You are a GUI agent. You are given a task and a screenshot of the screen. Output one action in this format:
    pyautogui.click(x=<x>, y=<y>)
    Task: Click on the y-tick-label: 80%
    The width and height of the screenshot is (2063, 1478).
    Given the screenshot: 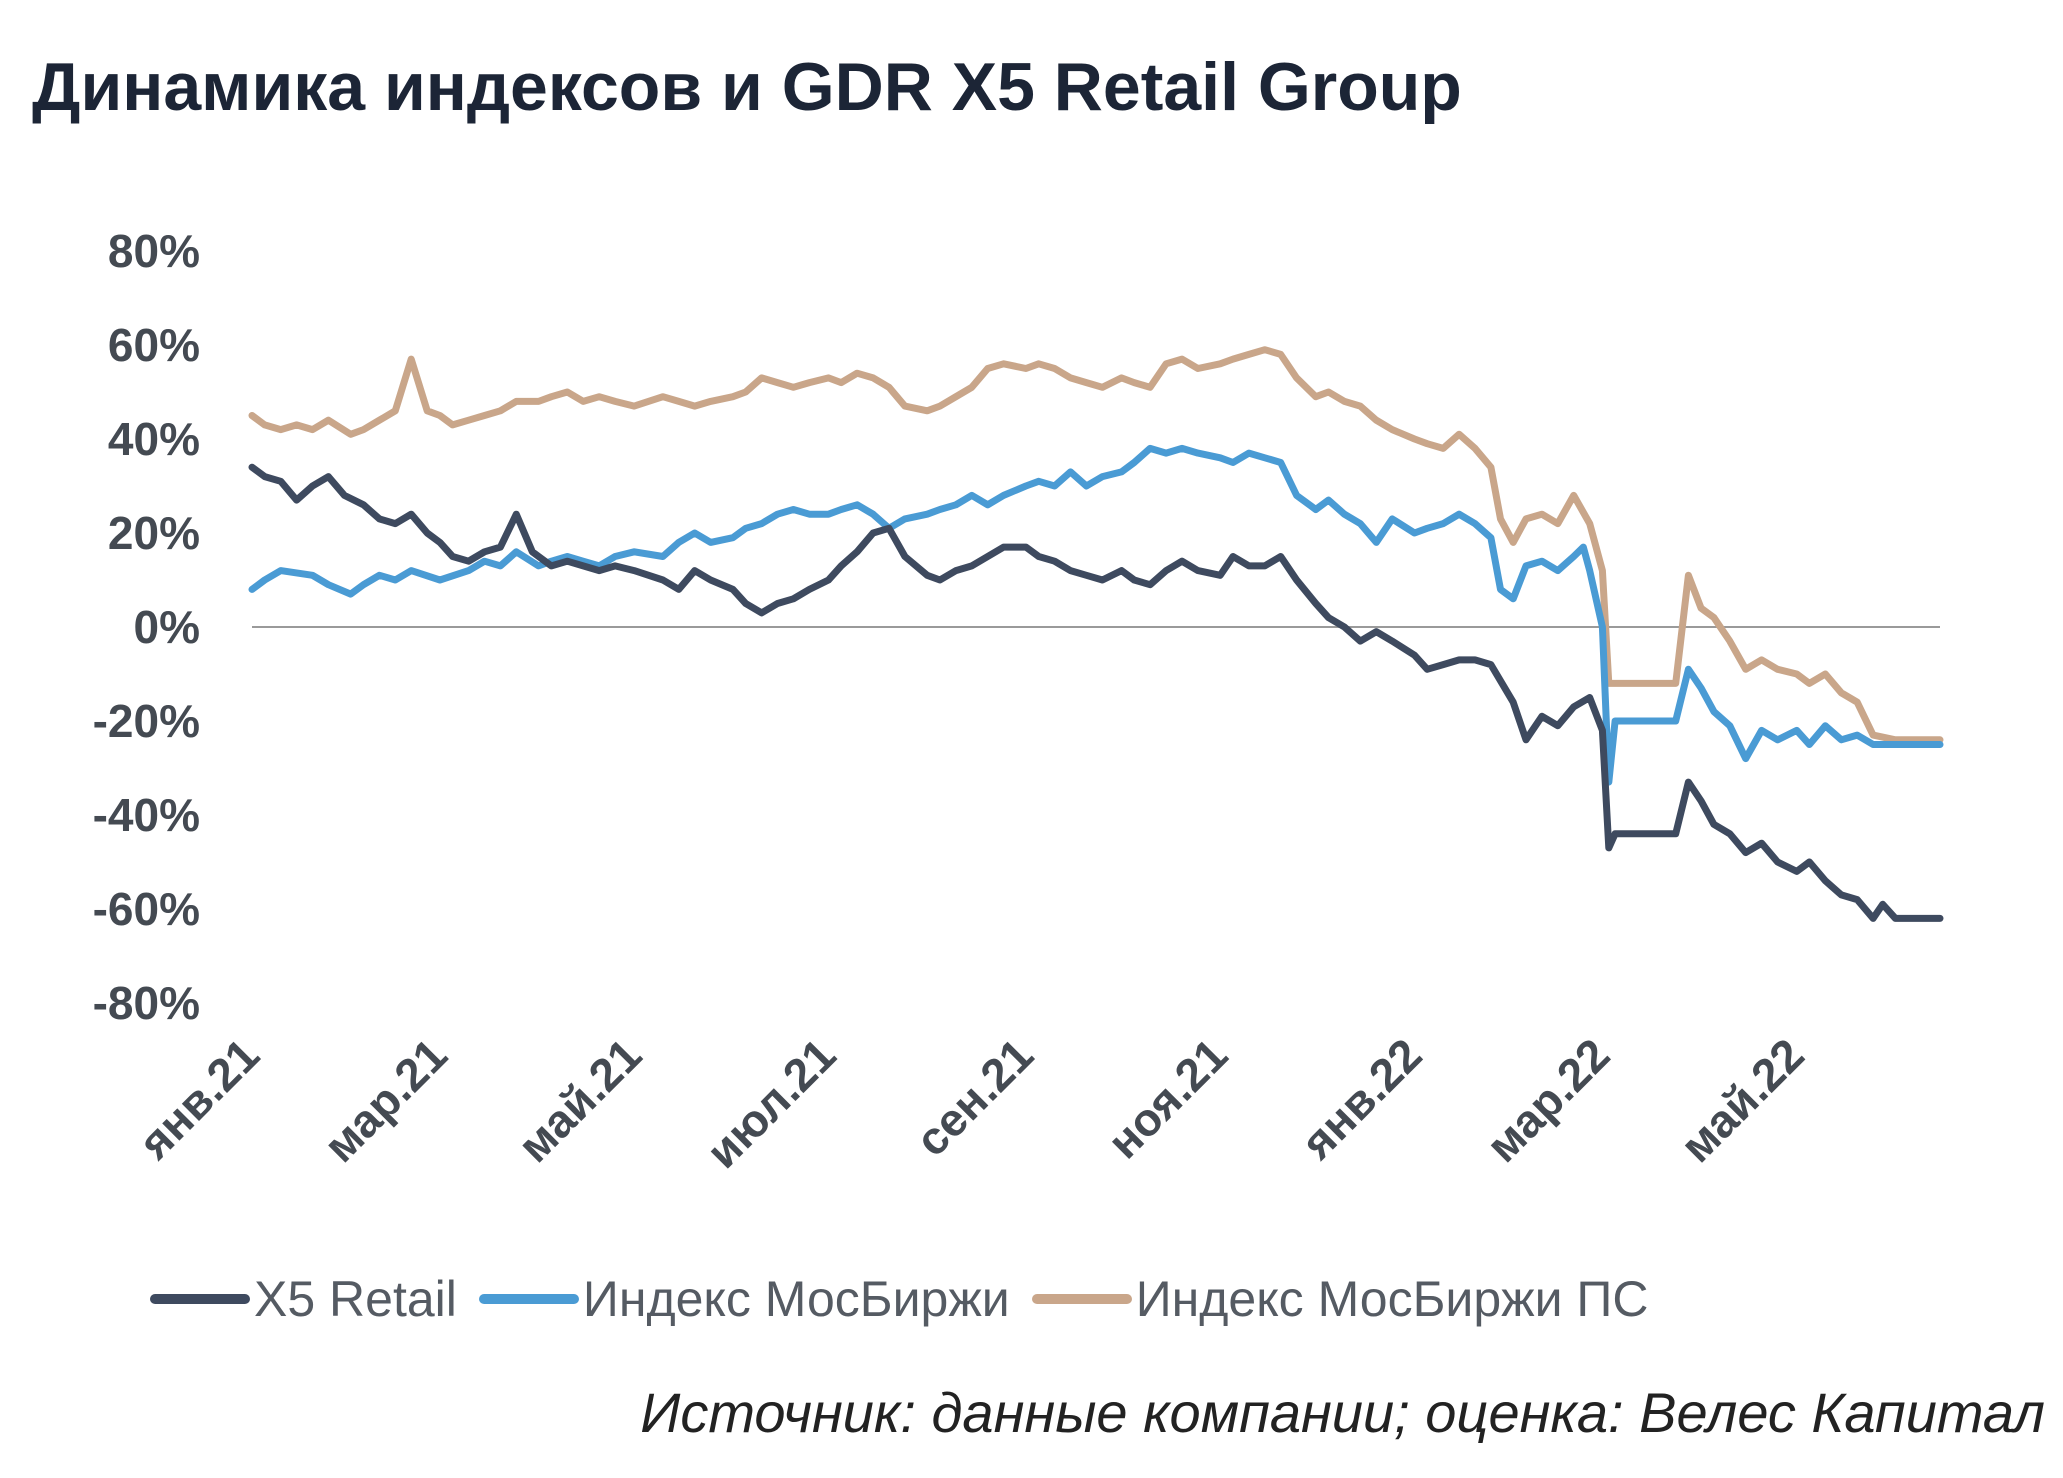 What is the action you would take?
    pyautogui.click(x=154, y=251)
    